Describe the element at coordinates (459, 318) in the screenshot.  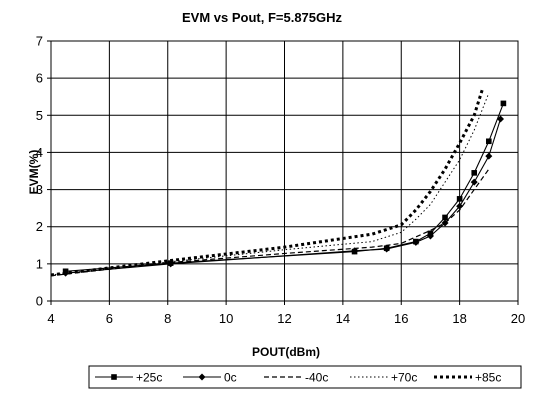
I see `x-tick-label: 18` at that location.